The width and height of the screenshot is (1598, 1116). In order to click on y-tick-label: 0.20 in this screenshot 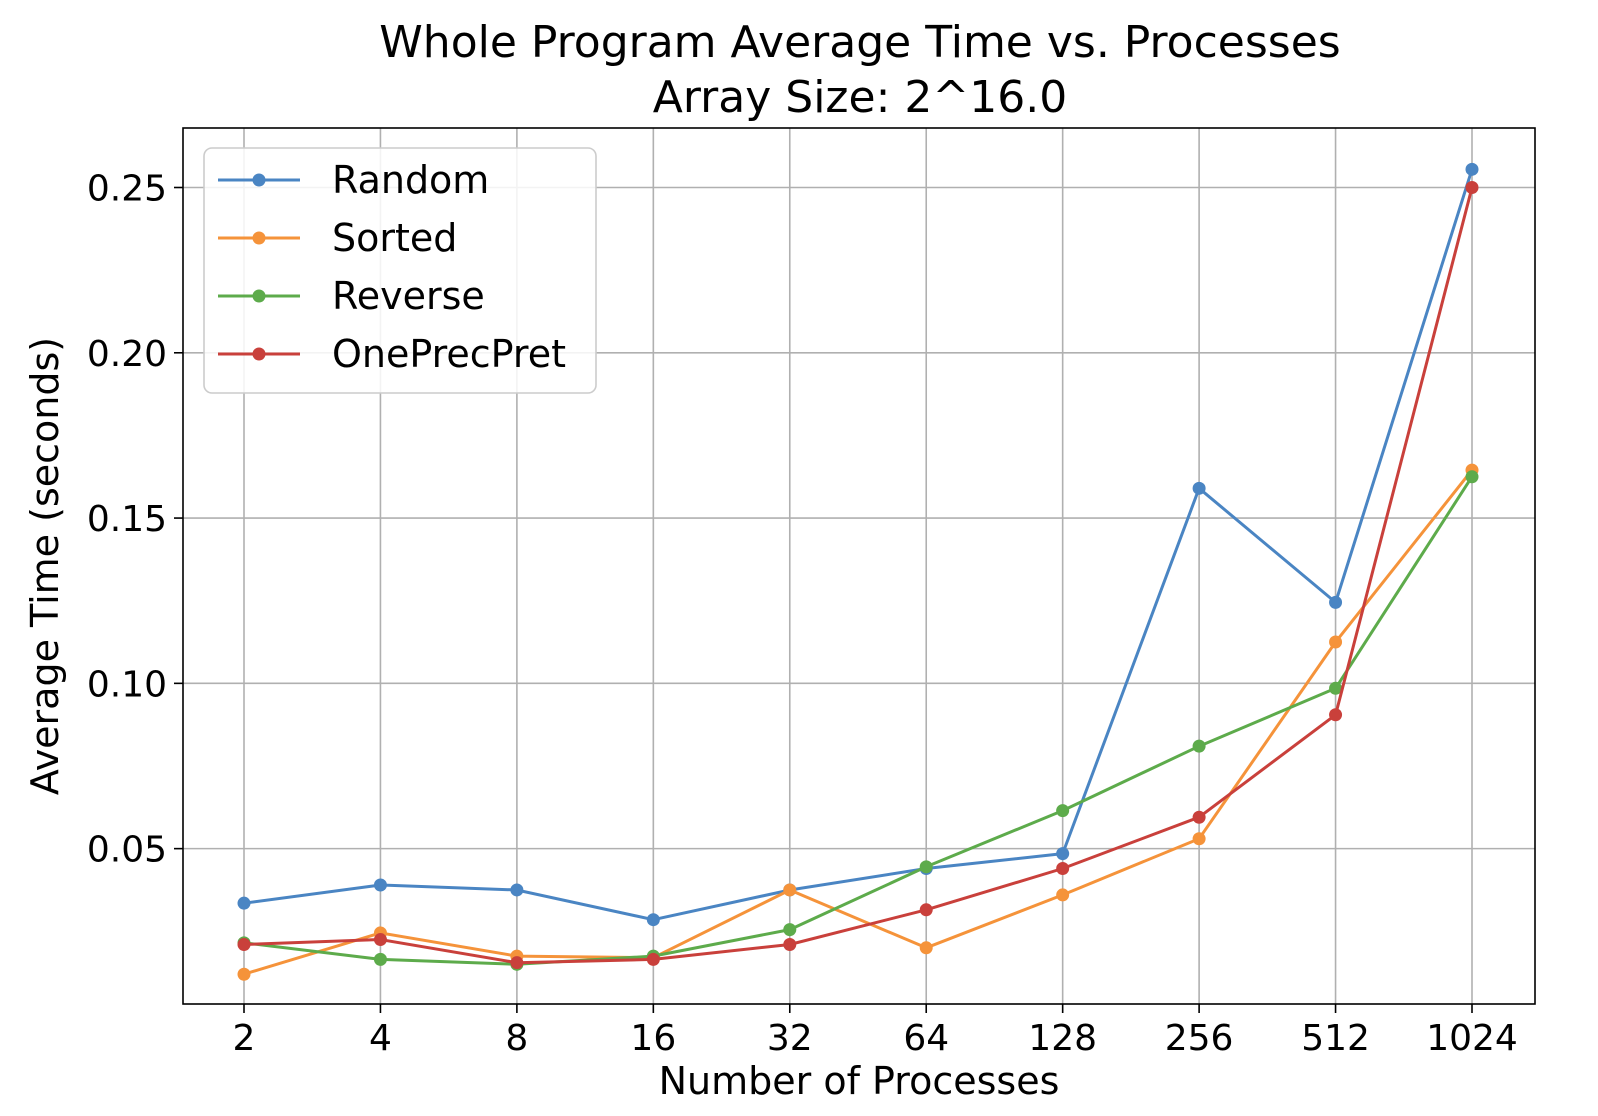, I will do `click(127, 354)`.